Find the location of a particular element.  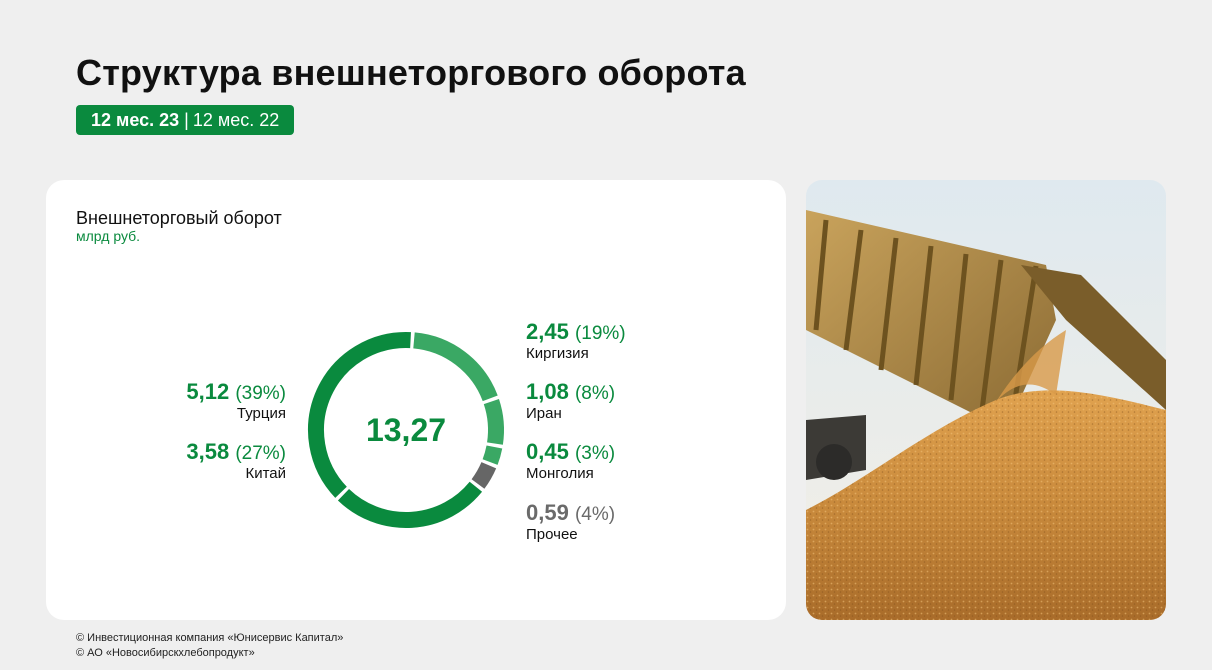

donut-slice-other is located at coordinates (484, 475).